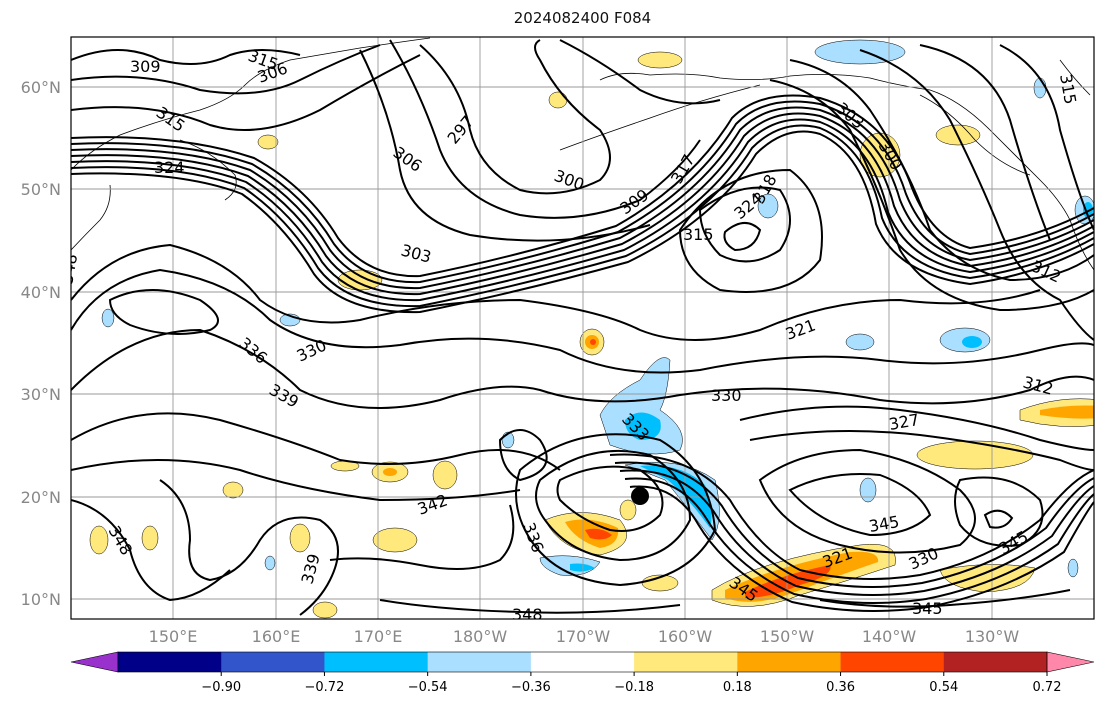 The width and height of the screenshot is (1105, 712). What do you see at coordinates (569, 180) in the screenshot?
I see `contour-label: 300` at bounding box center [569, 180].